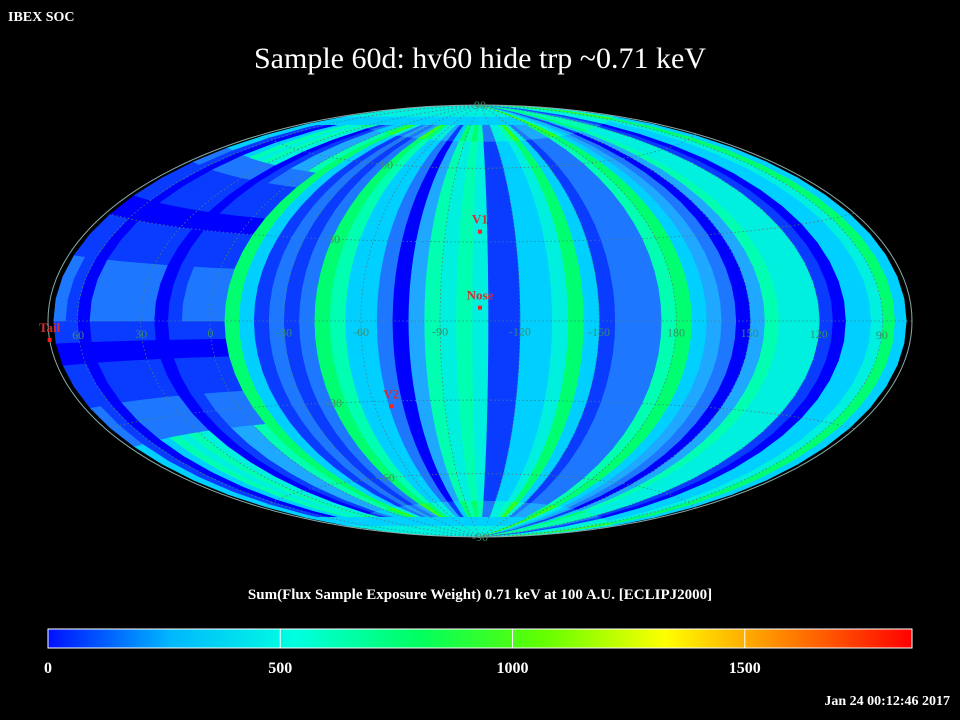 The height and width of the screenshot is (720, 960). I want to click on marker-tail-label: Tail, so click(50, 327).